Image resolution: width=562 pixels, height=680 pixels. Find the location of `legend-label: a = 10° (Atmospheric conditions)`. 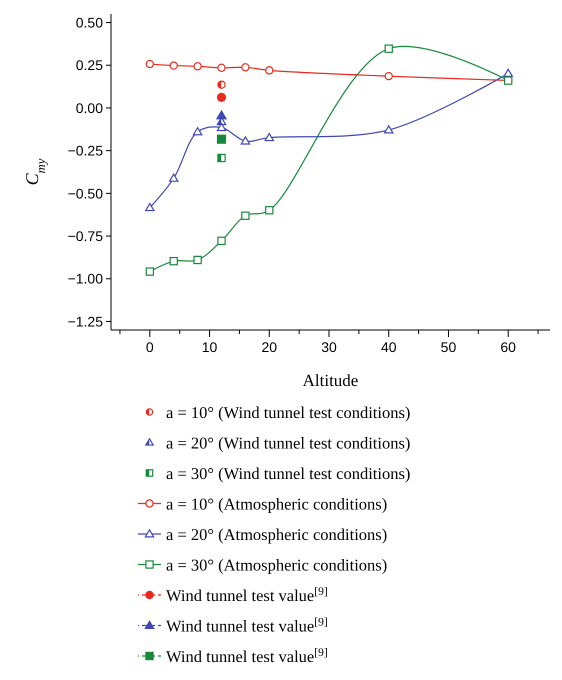

legend-label: a = 10° (Atmospheric conditions) is located at coordinates (277, 504).